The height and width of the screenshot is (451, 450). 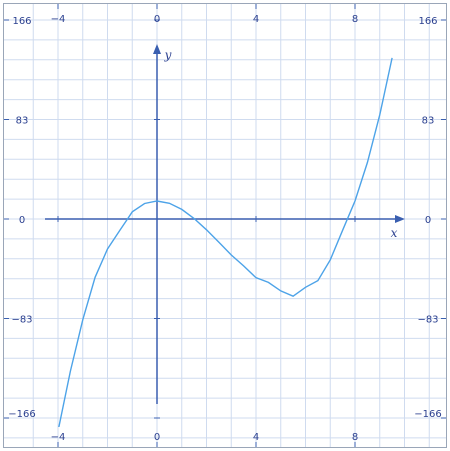 I want to click on x-axis-arrow, so click(x=400, y=219).